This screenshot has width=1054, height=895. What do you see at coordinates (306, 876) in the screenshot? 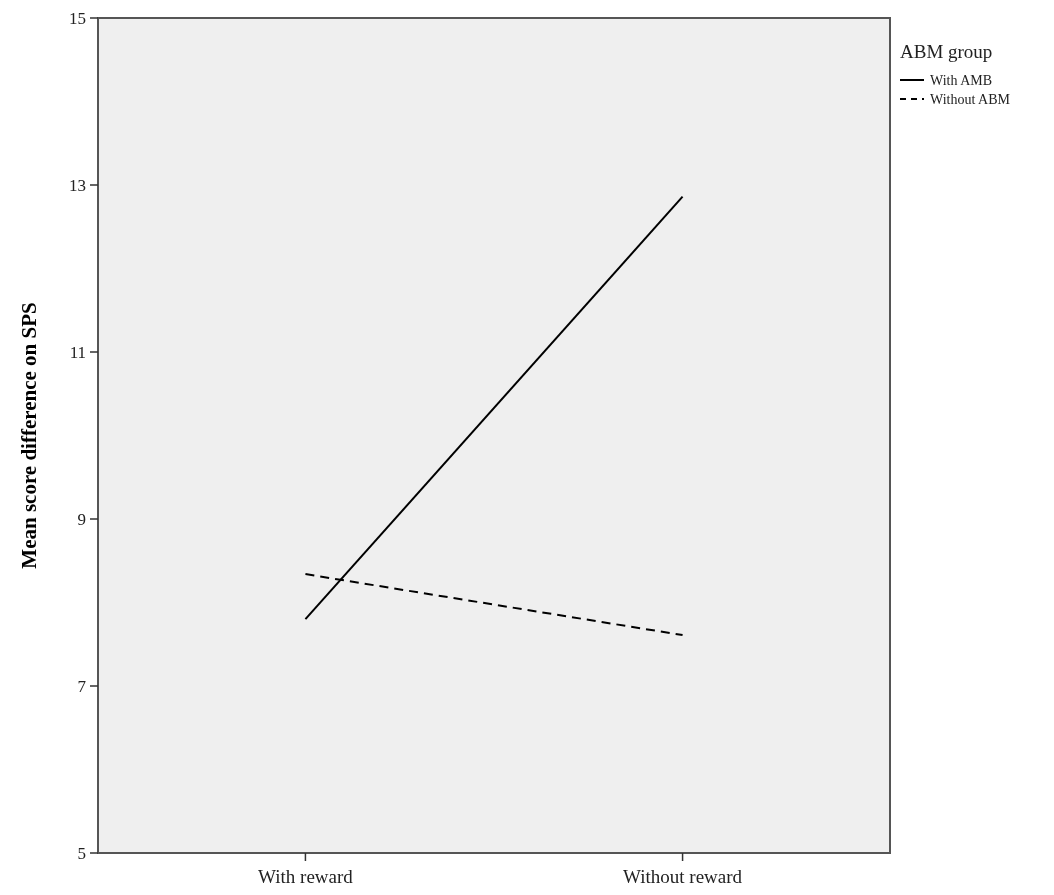
I see `x-tick-label: With reward` at bounding box center [306, 876].